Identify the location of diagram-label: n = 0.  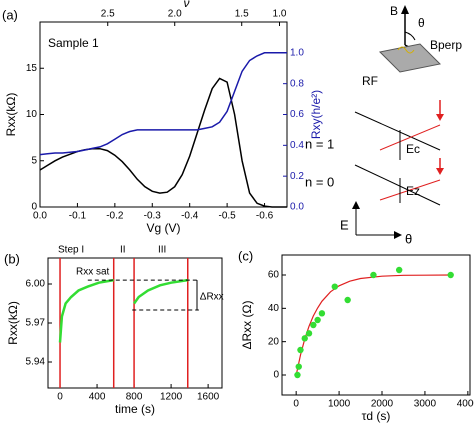
(319, 181).